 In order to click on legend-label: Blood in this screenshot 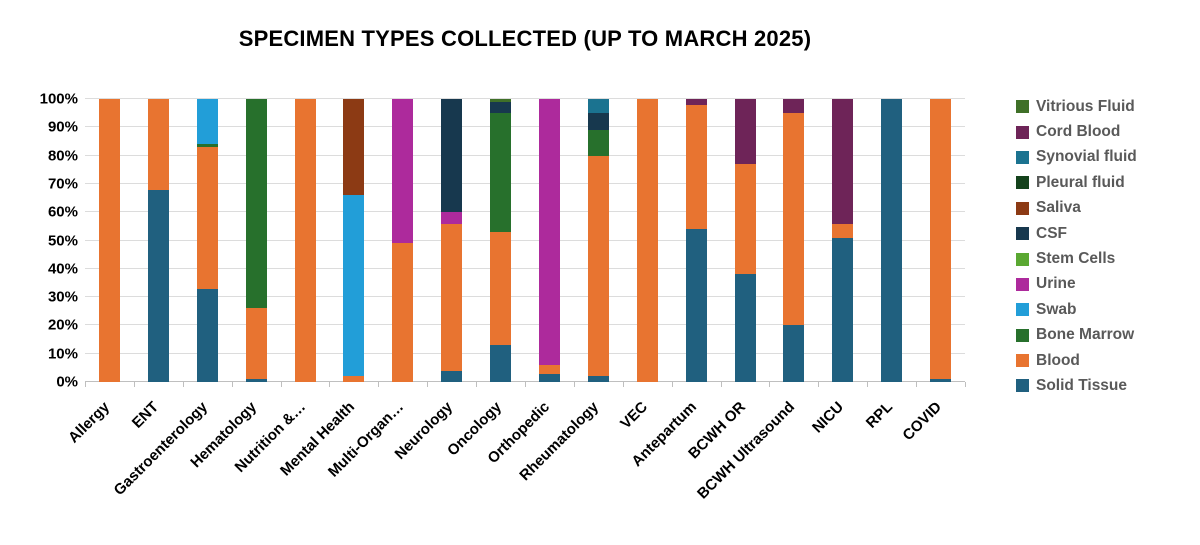, I will do `click(1058, 360)`.